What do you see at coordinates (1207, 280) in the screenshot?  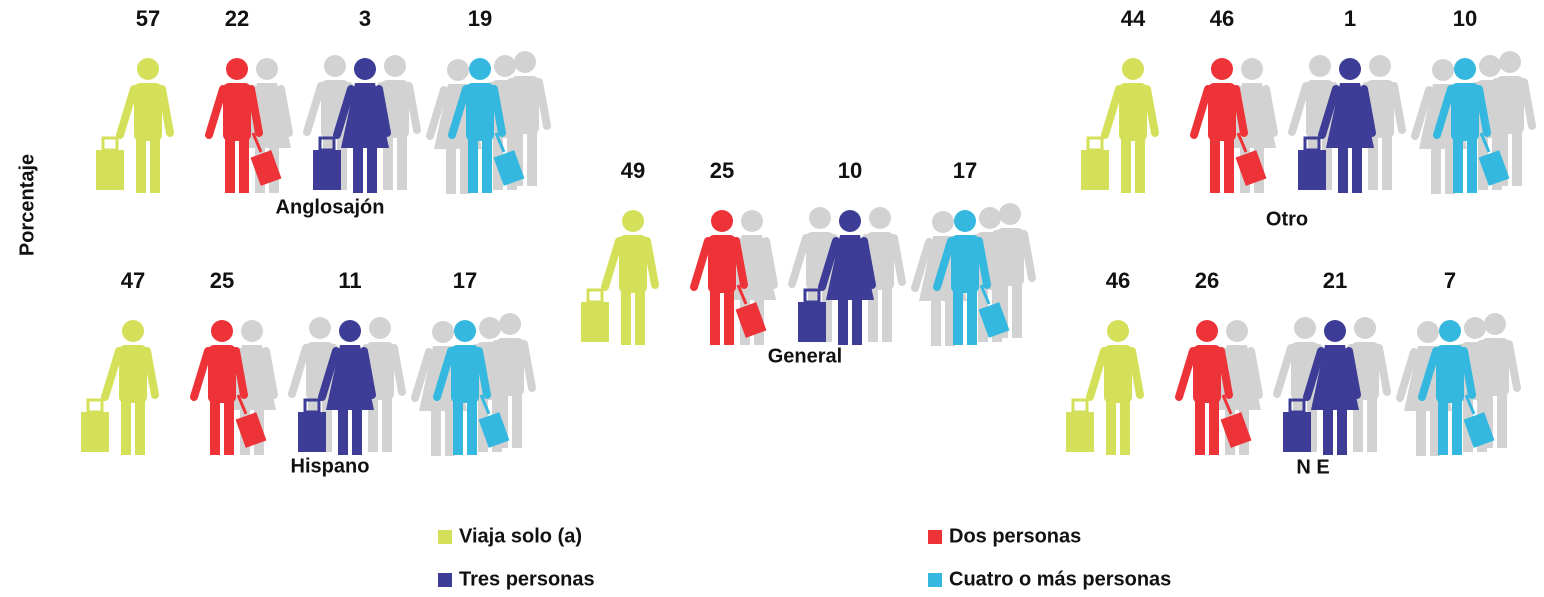 I see `value-label: 26` at bounding box center [1207, 280].